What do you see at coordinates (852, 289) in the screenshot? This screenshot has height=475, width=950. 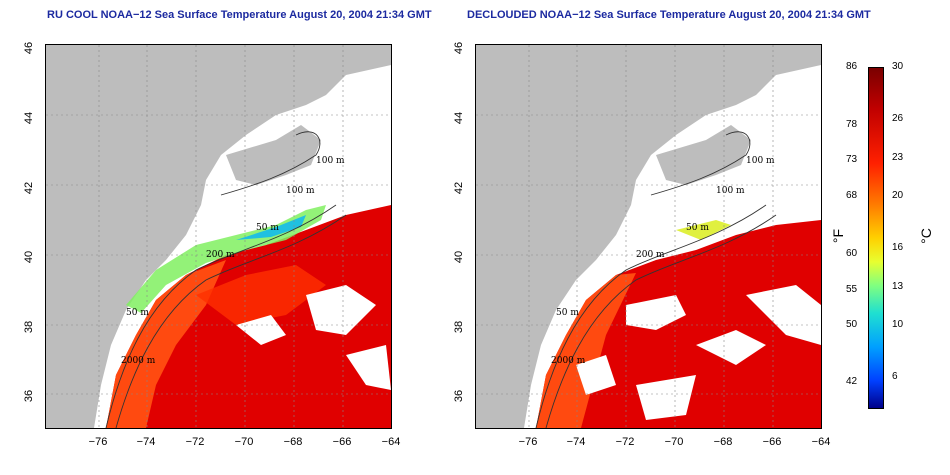 I see `fahrenheit-tick: 55` at bounding box center [852, 289].